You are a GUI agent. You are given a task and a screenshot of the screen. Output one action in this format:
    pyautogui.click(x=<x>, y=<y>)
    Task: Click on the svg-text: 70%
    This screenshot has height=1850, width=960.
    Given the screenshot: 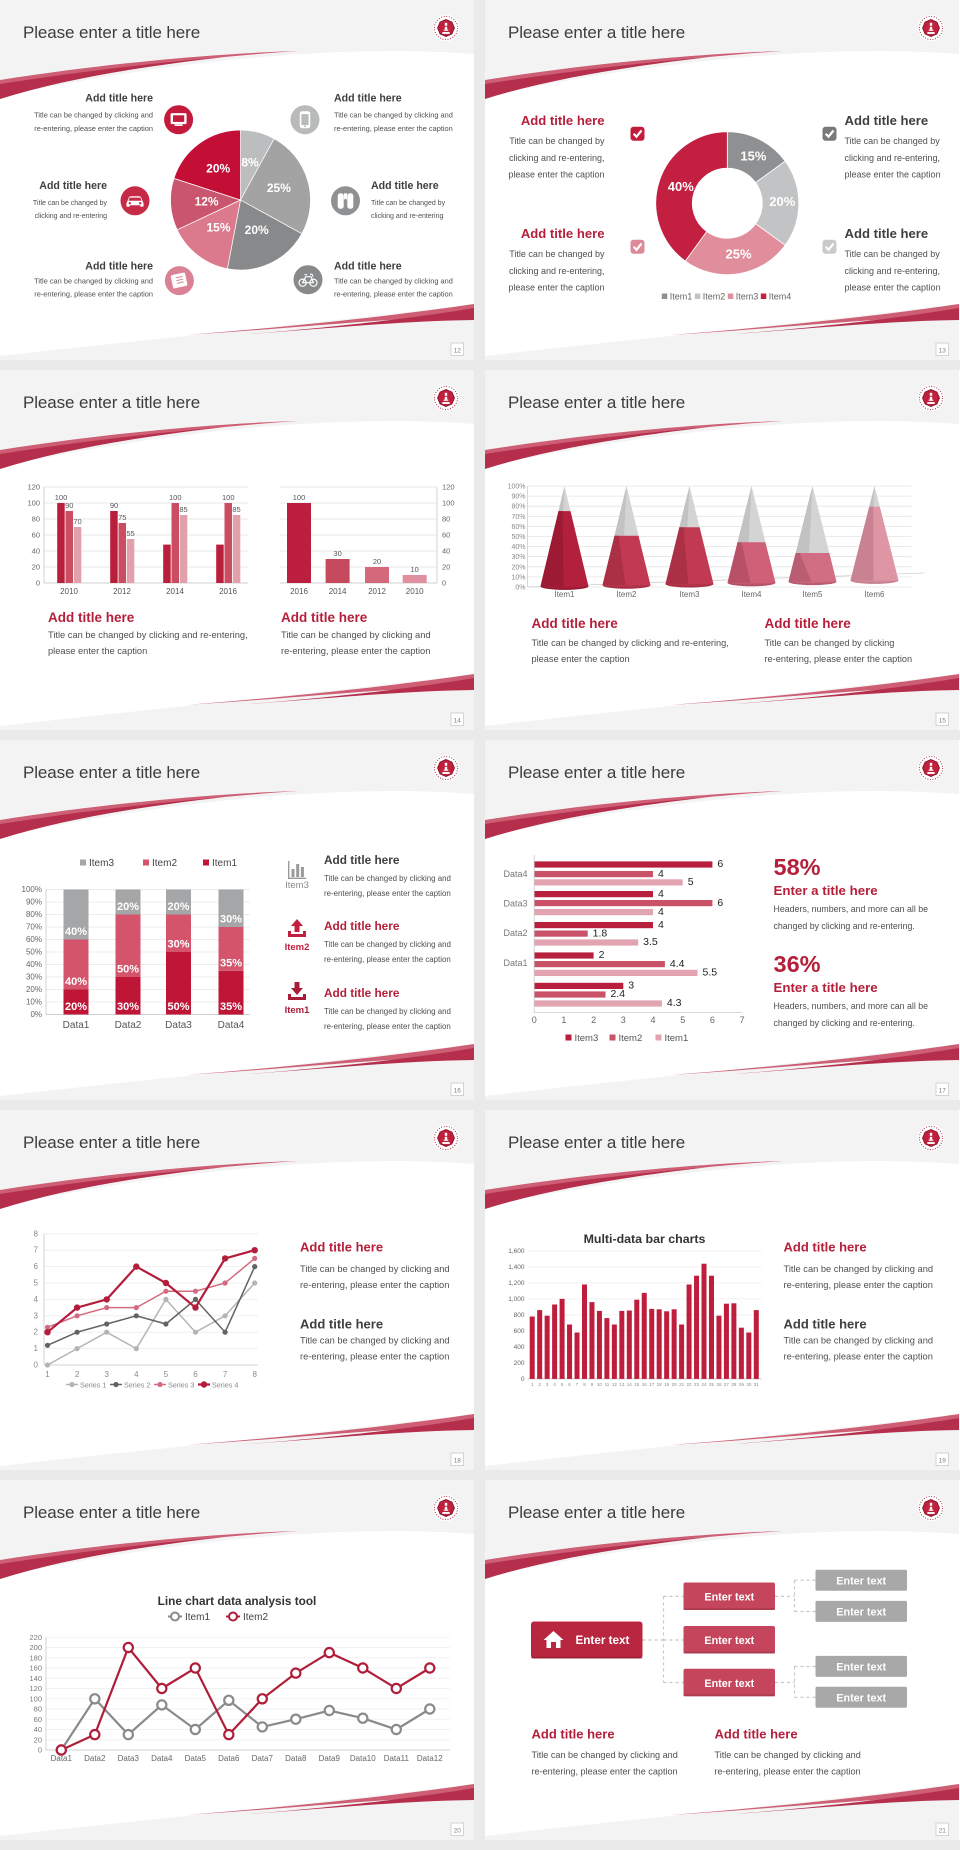 What is the action you would take?
    pyautogui.click(x=518, y=517)
    